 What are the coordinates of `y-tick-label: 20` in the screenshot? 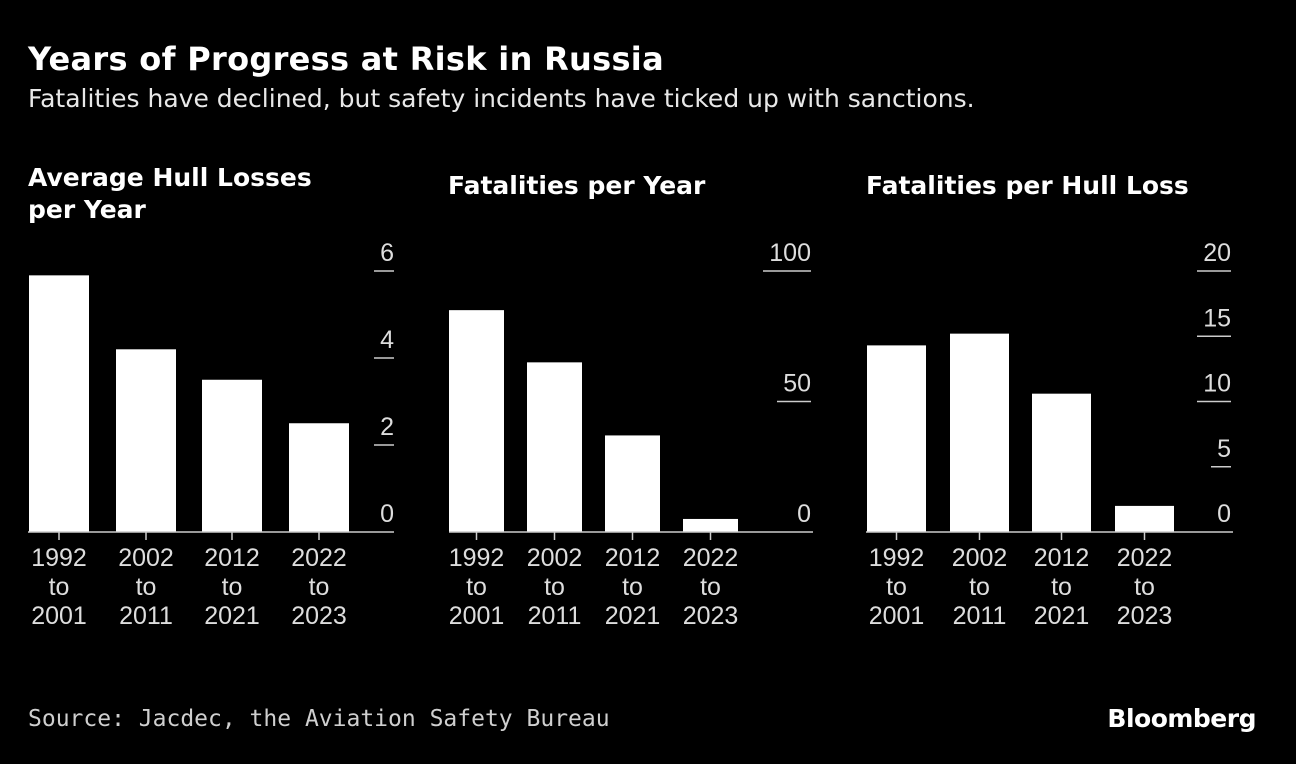 It's located at (1217, 253).